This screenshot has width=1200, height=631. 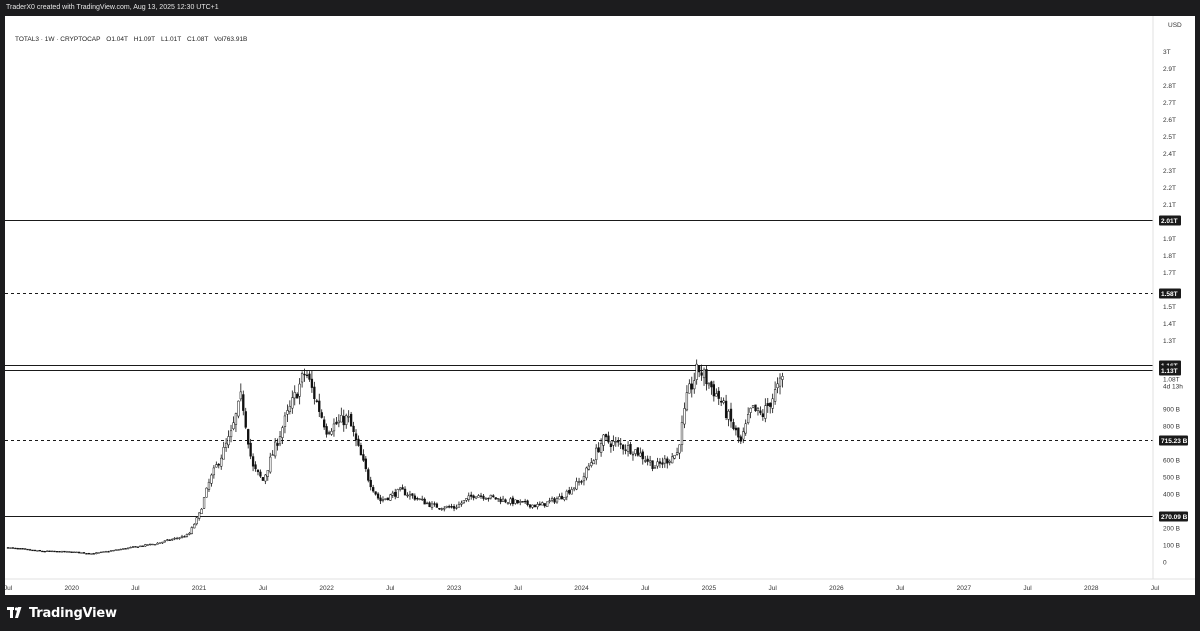 What do you see at coordinates (1171, 477) in the screenshot?
I see `price-tick-label: 500 B` at bounding box center [1171, 477].